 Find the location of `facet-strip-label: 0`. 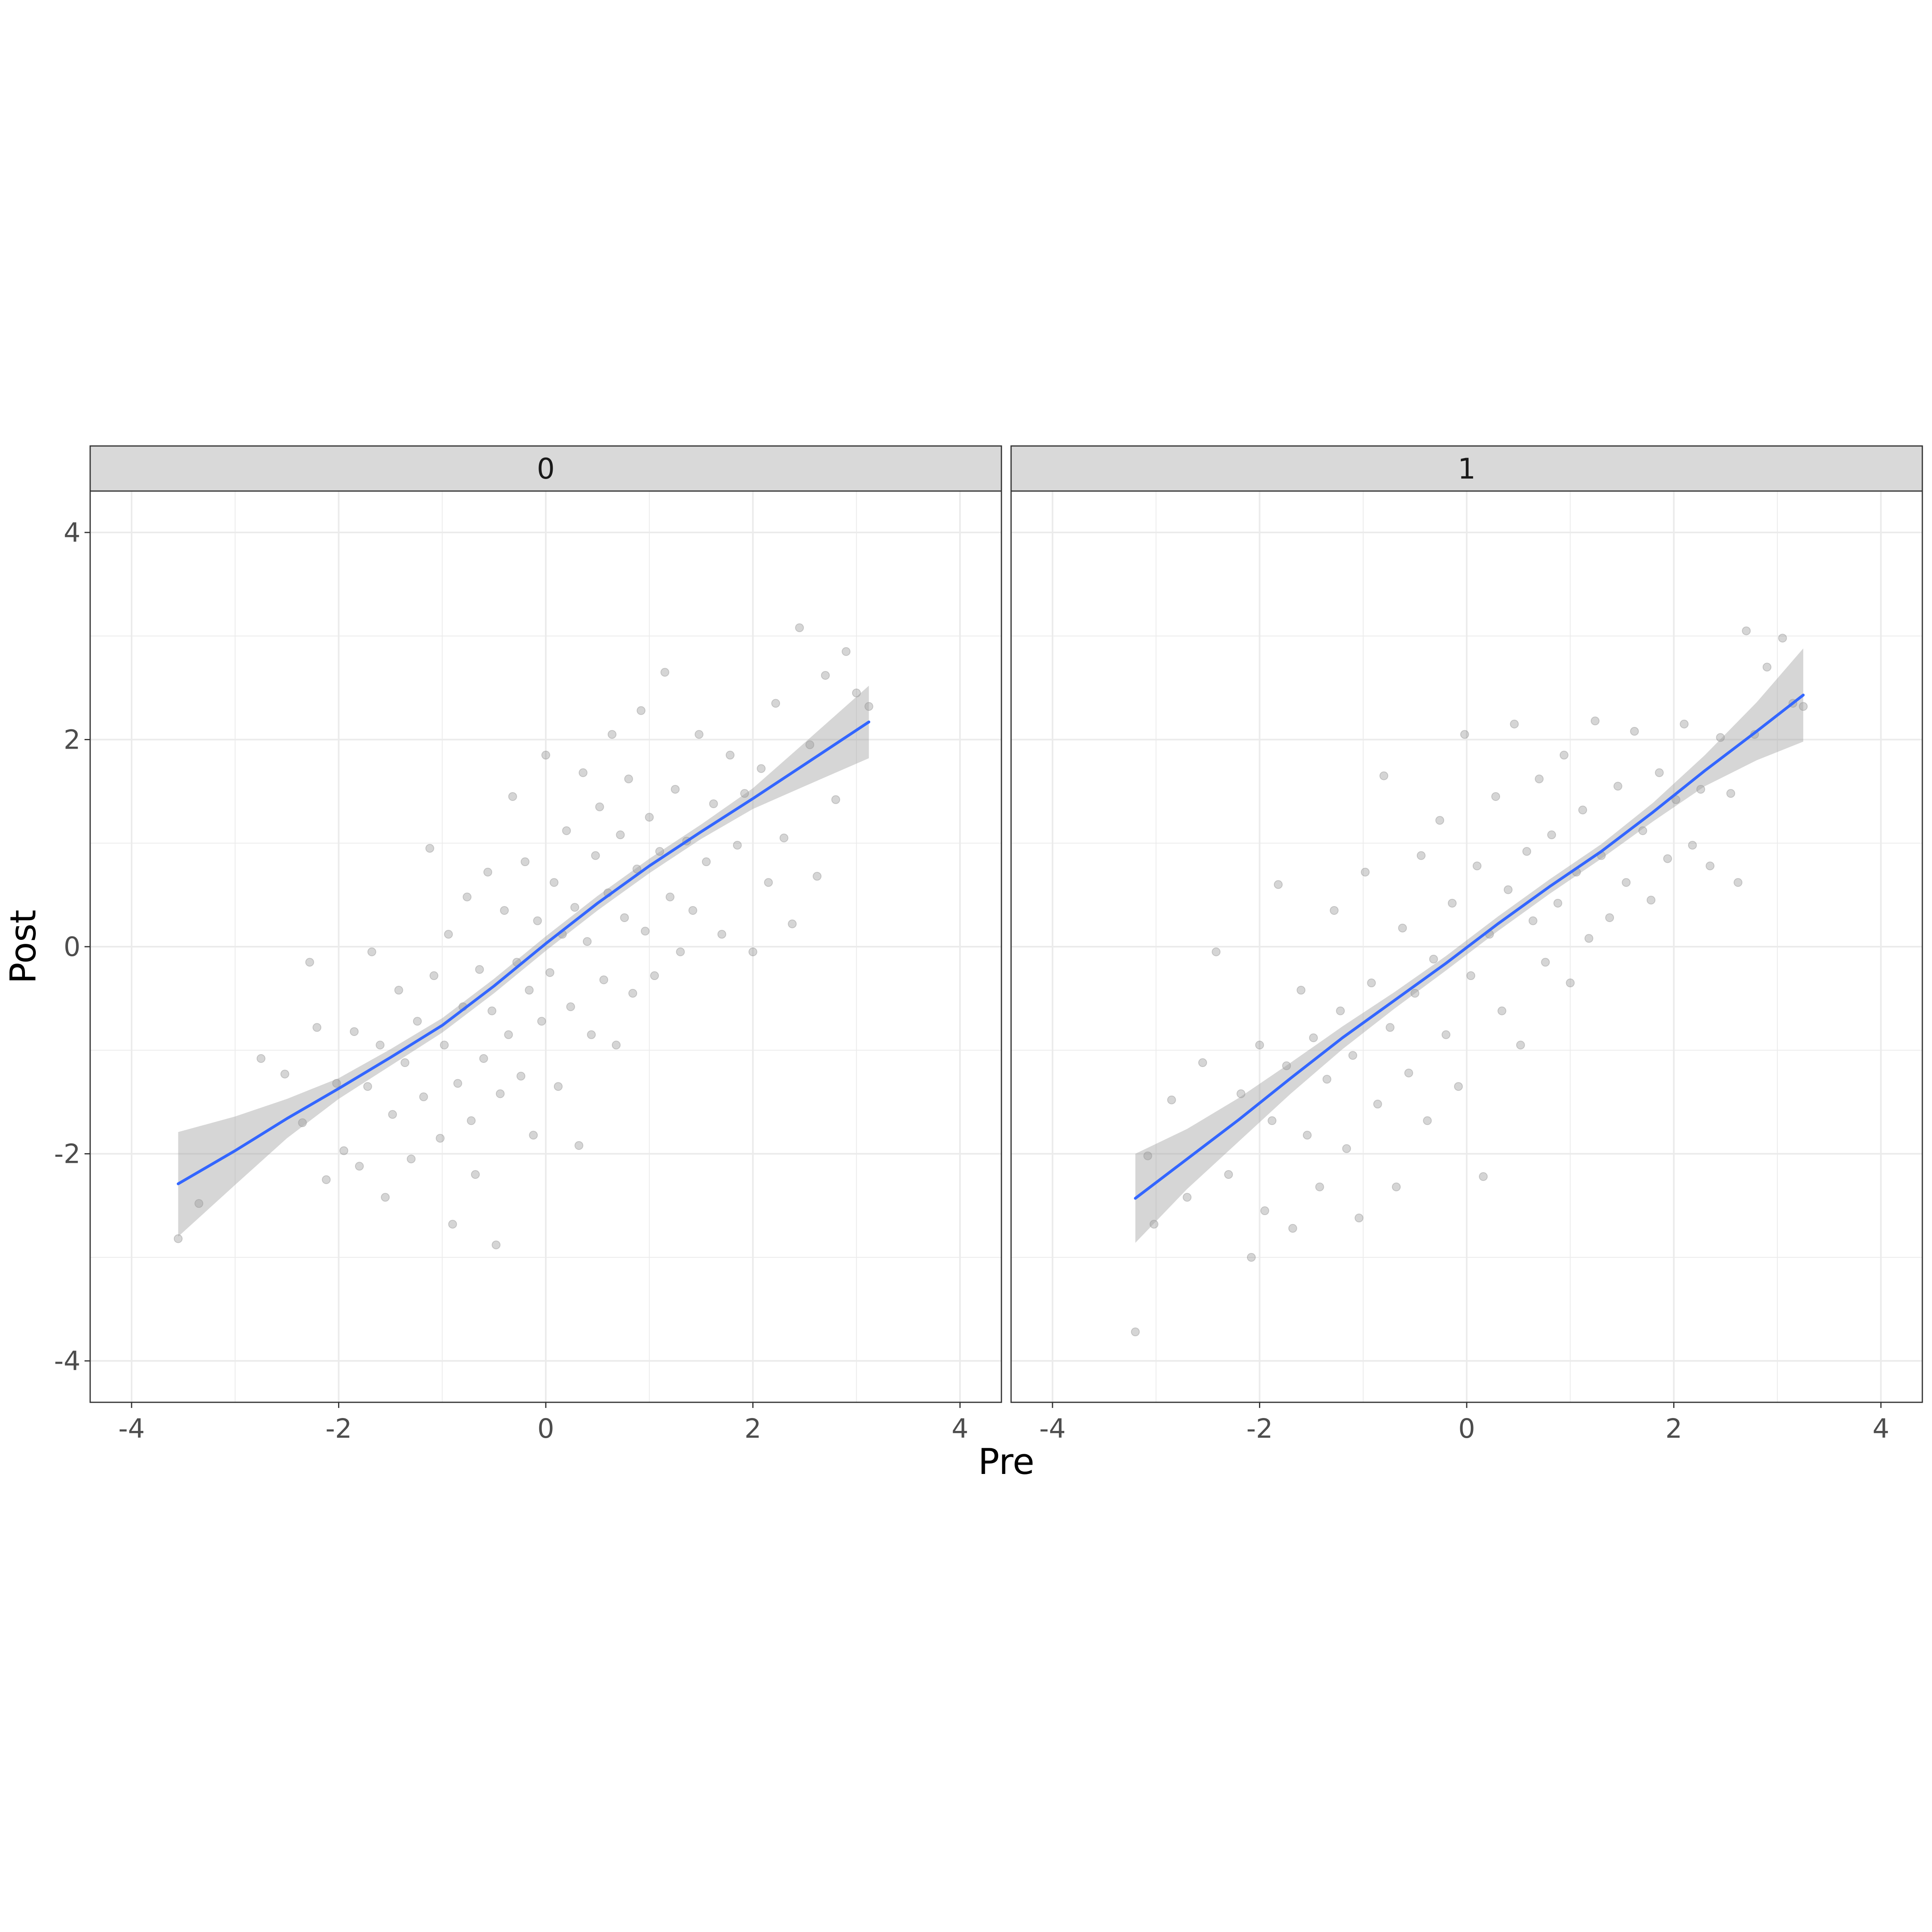

facet-strip-label: 0 is located at coordinates (546, 468).